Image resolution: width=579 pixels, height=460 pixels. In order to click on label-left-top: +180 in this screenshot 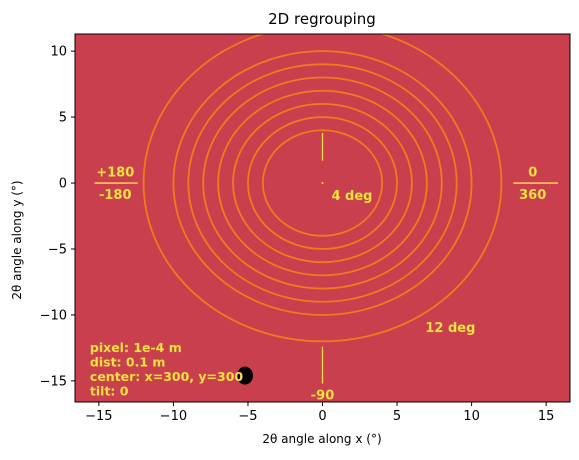, I will do `click(115, 172)`.